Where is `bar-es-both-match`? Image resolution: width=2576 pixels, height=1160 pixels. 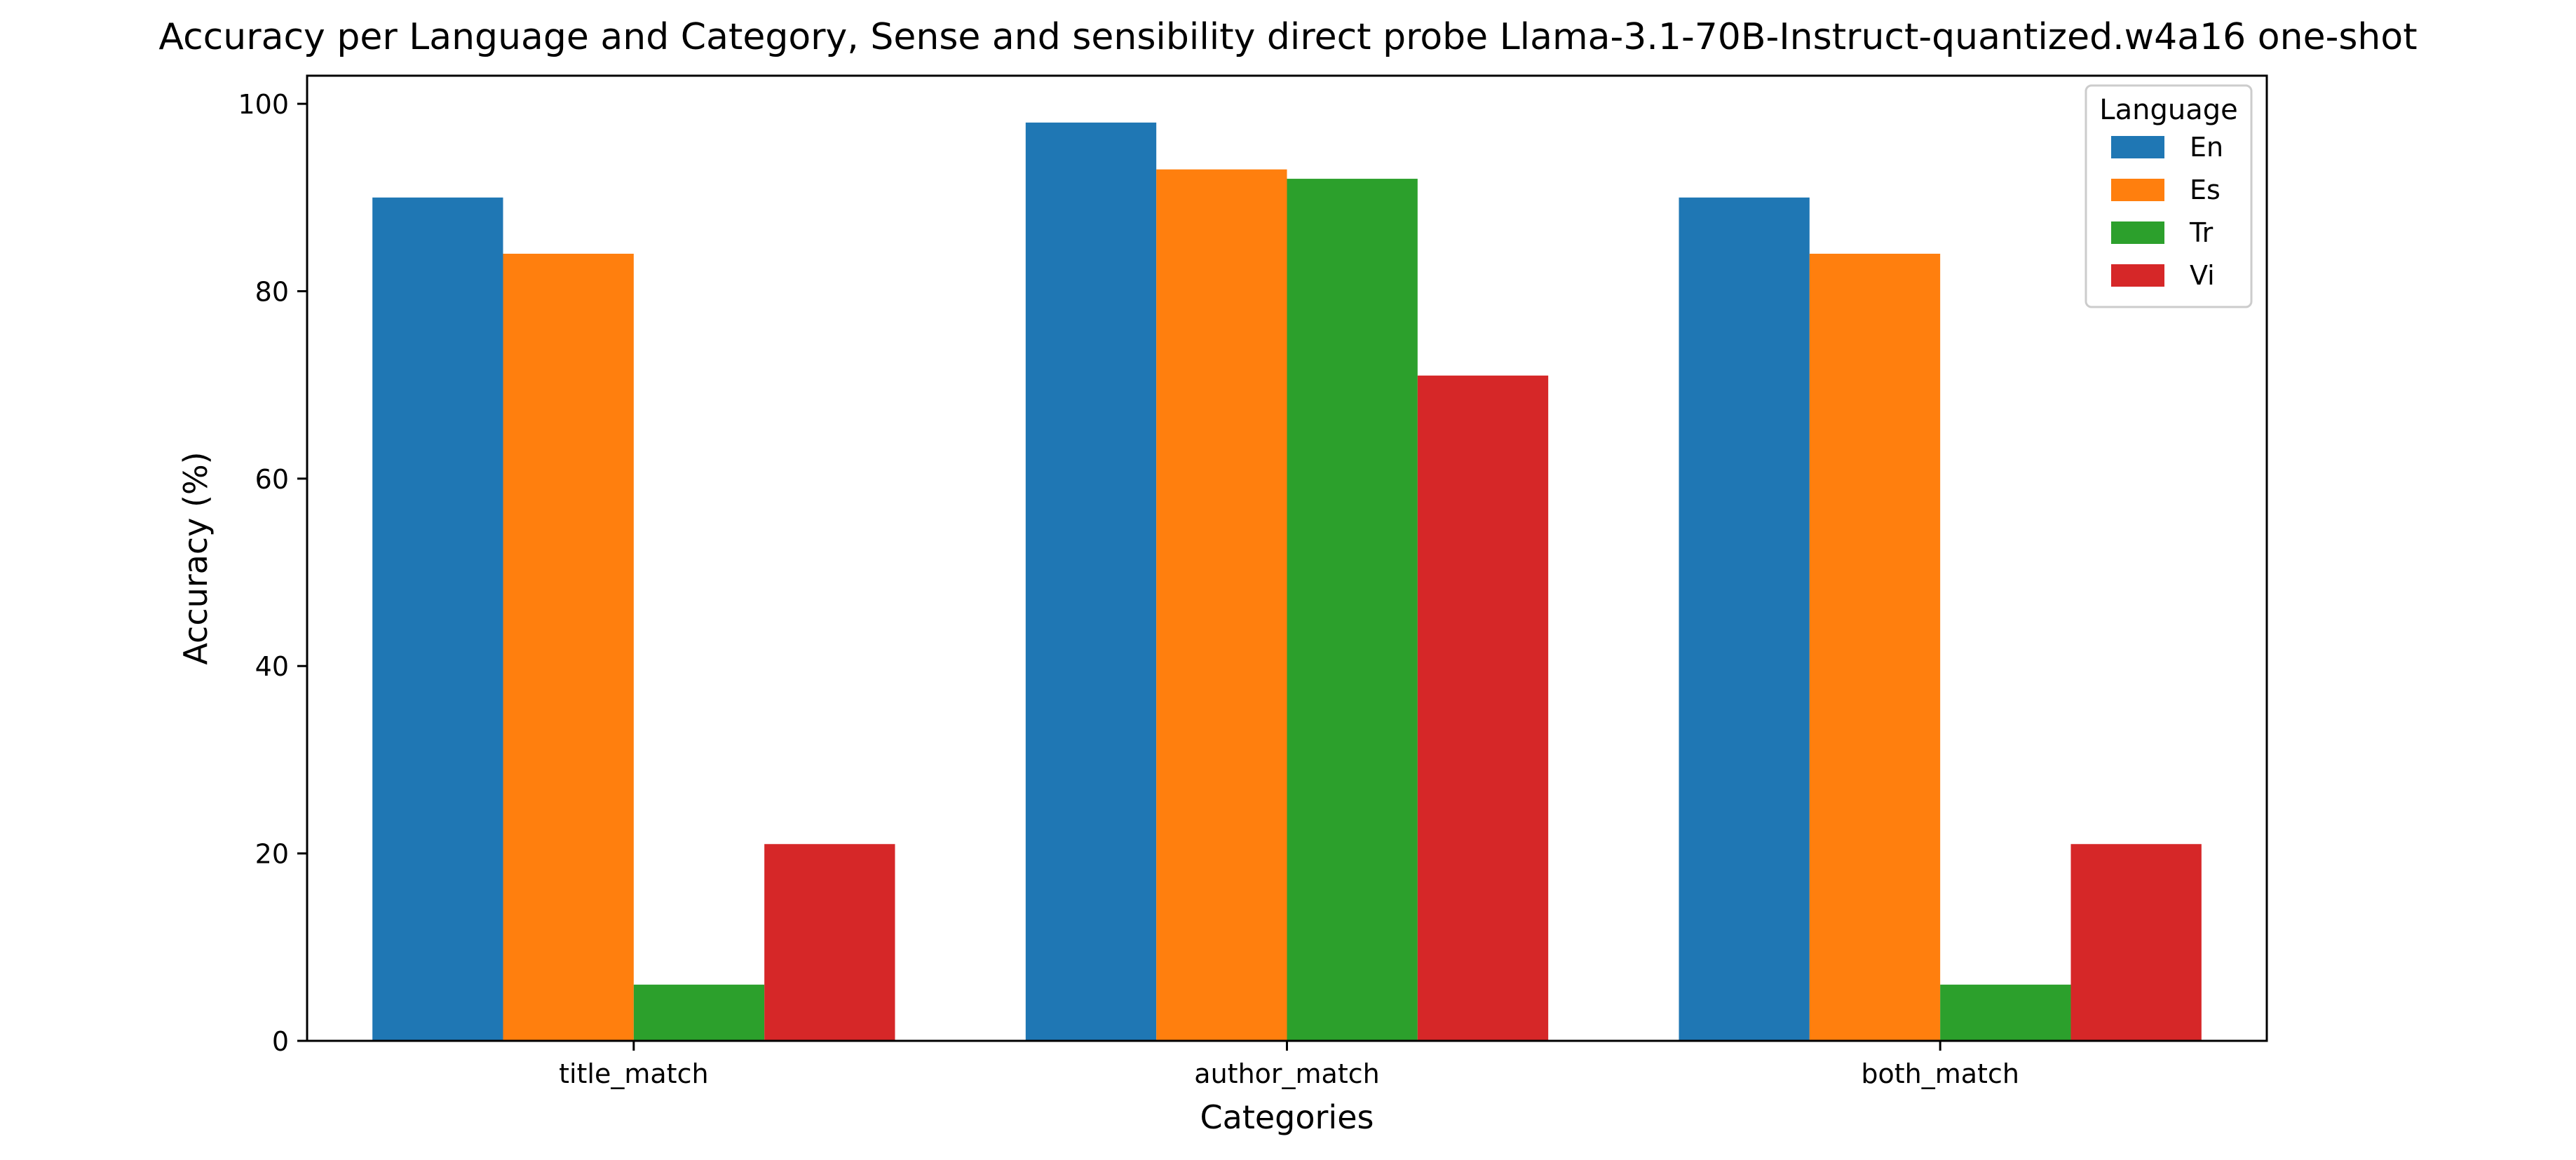
bar-es-both-match is located at coordinates (1875, 647).